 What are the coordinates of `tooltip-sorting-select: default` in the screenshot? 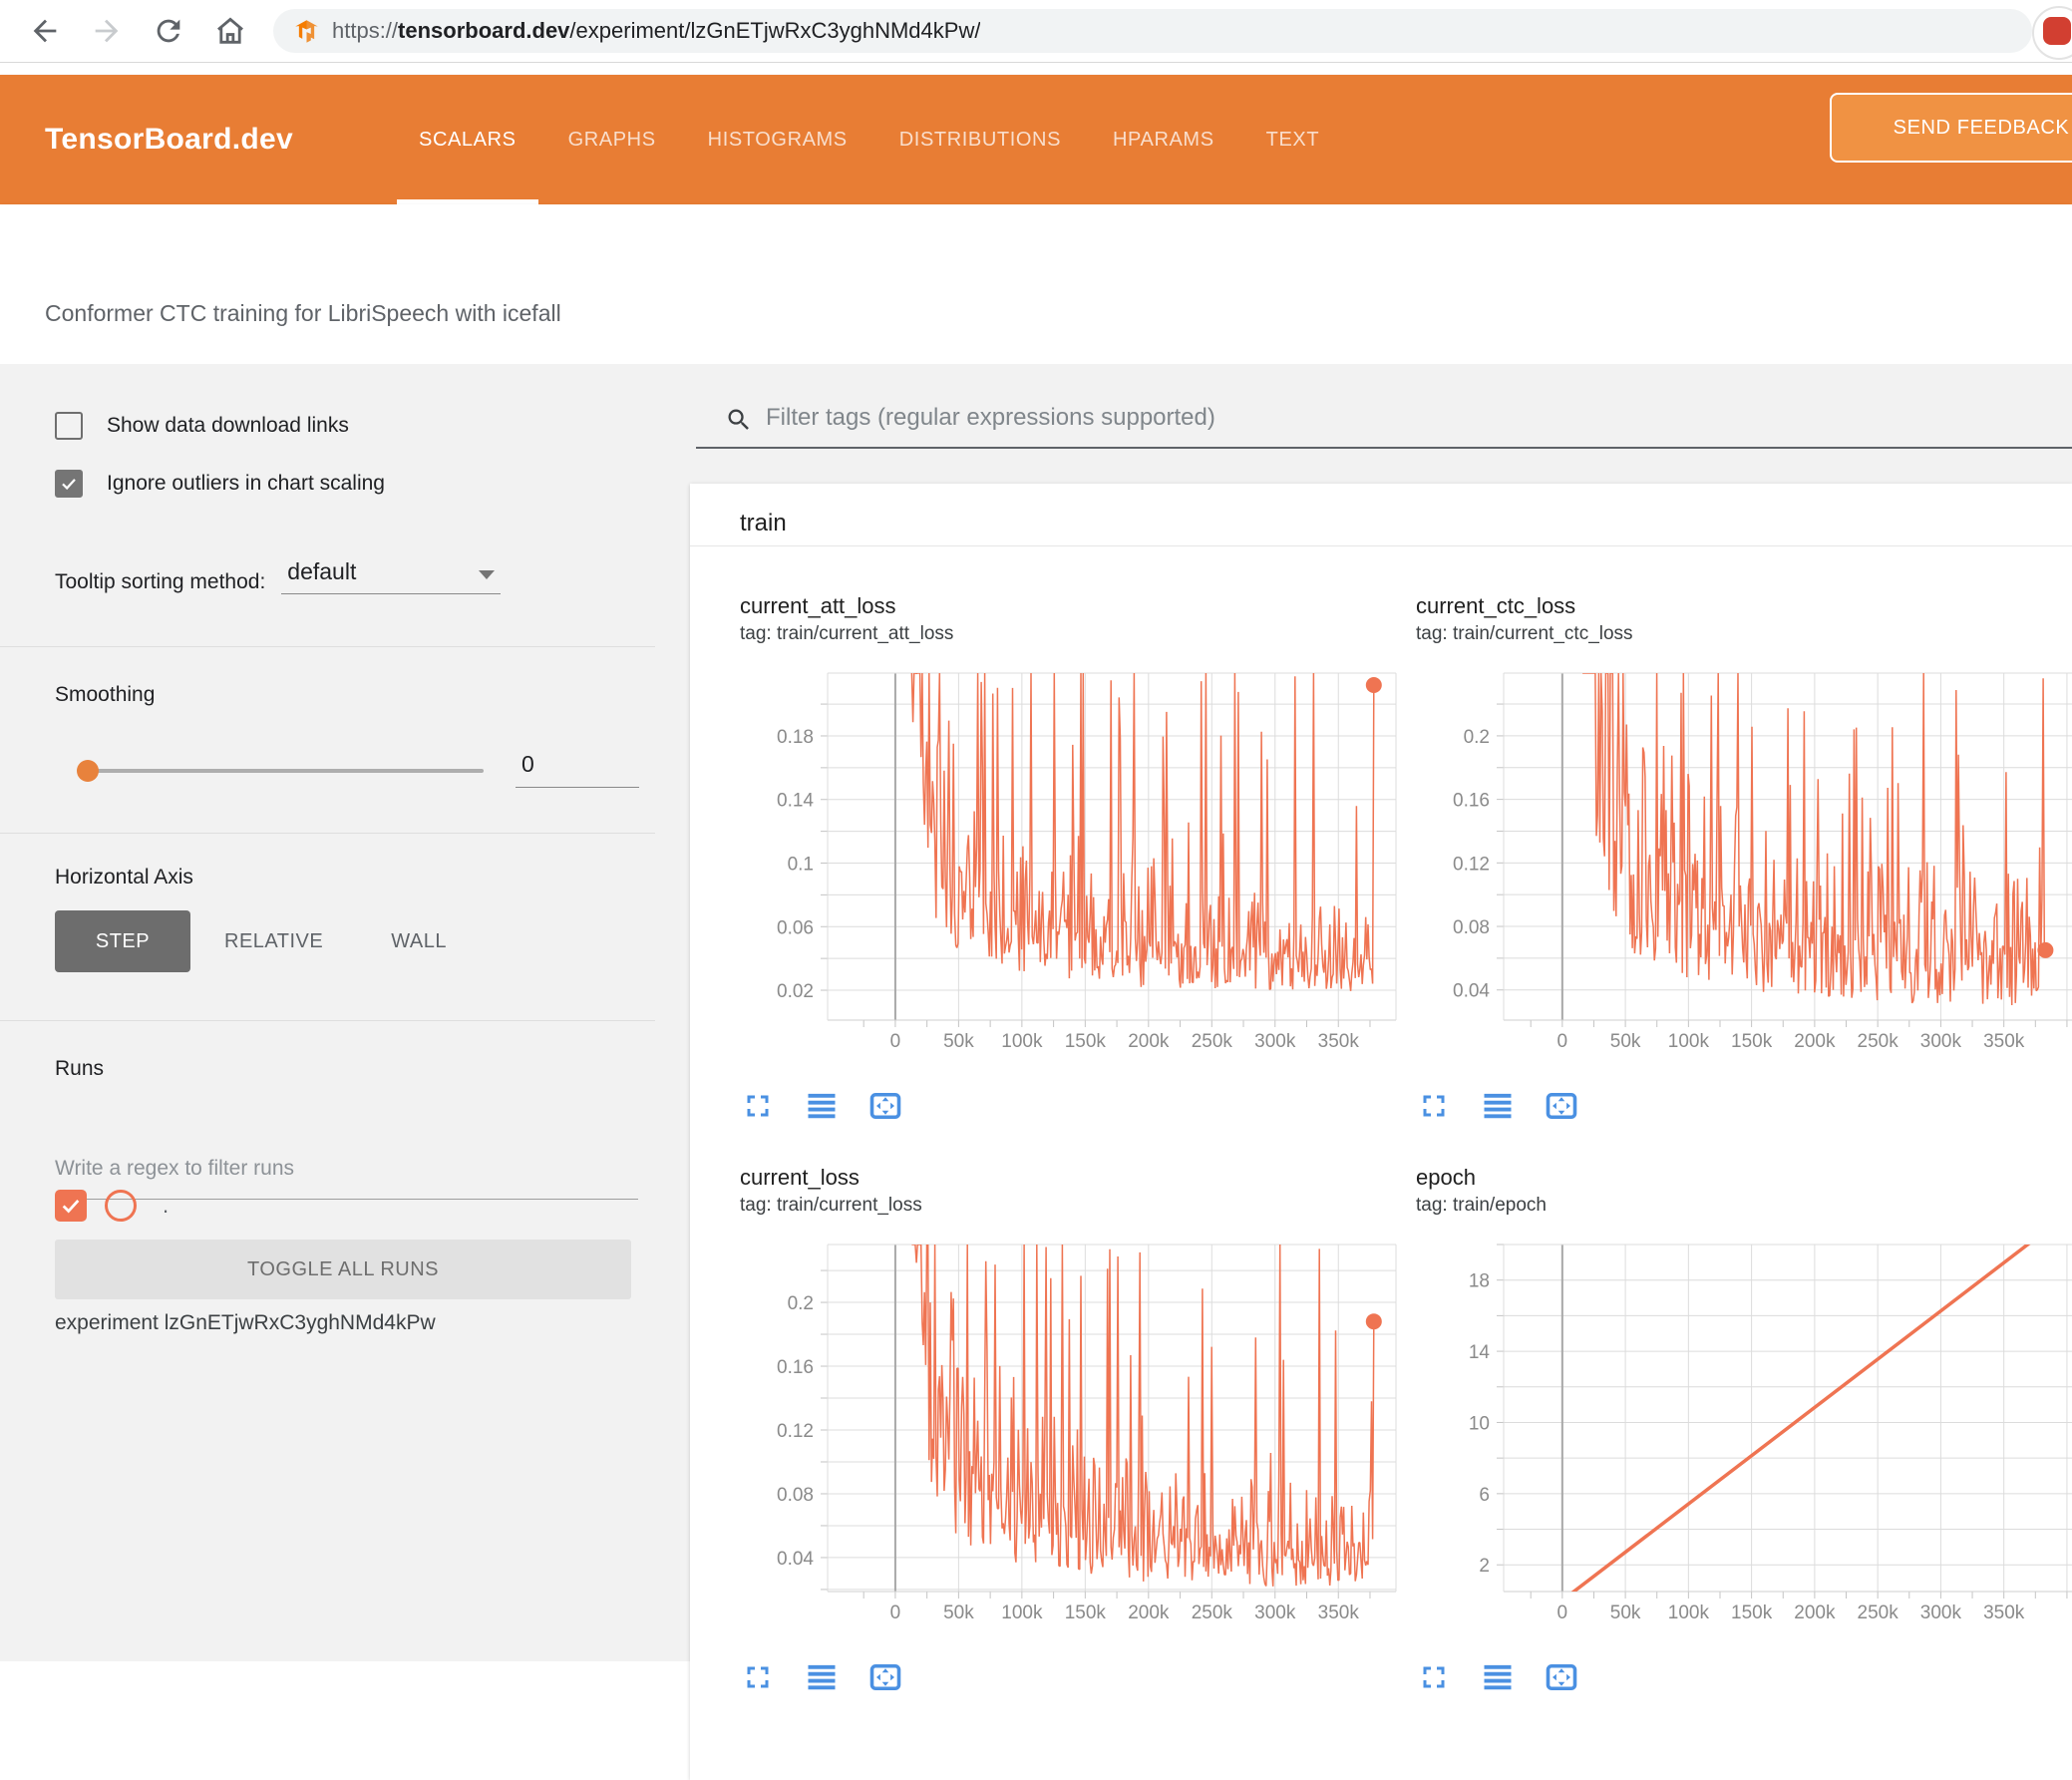 It's located at (392, 576).